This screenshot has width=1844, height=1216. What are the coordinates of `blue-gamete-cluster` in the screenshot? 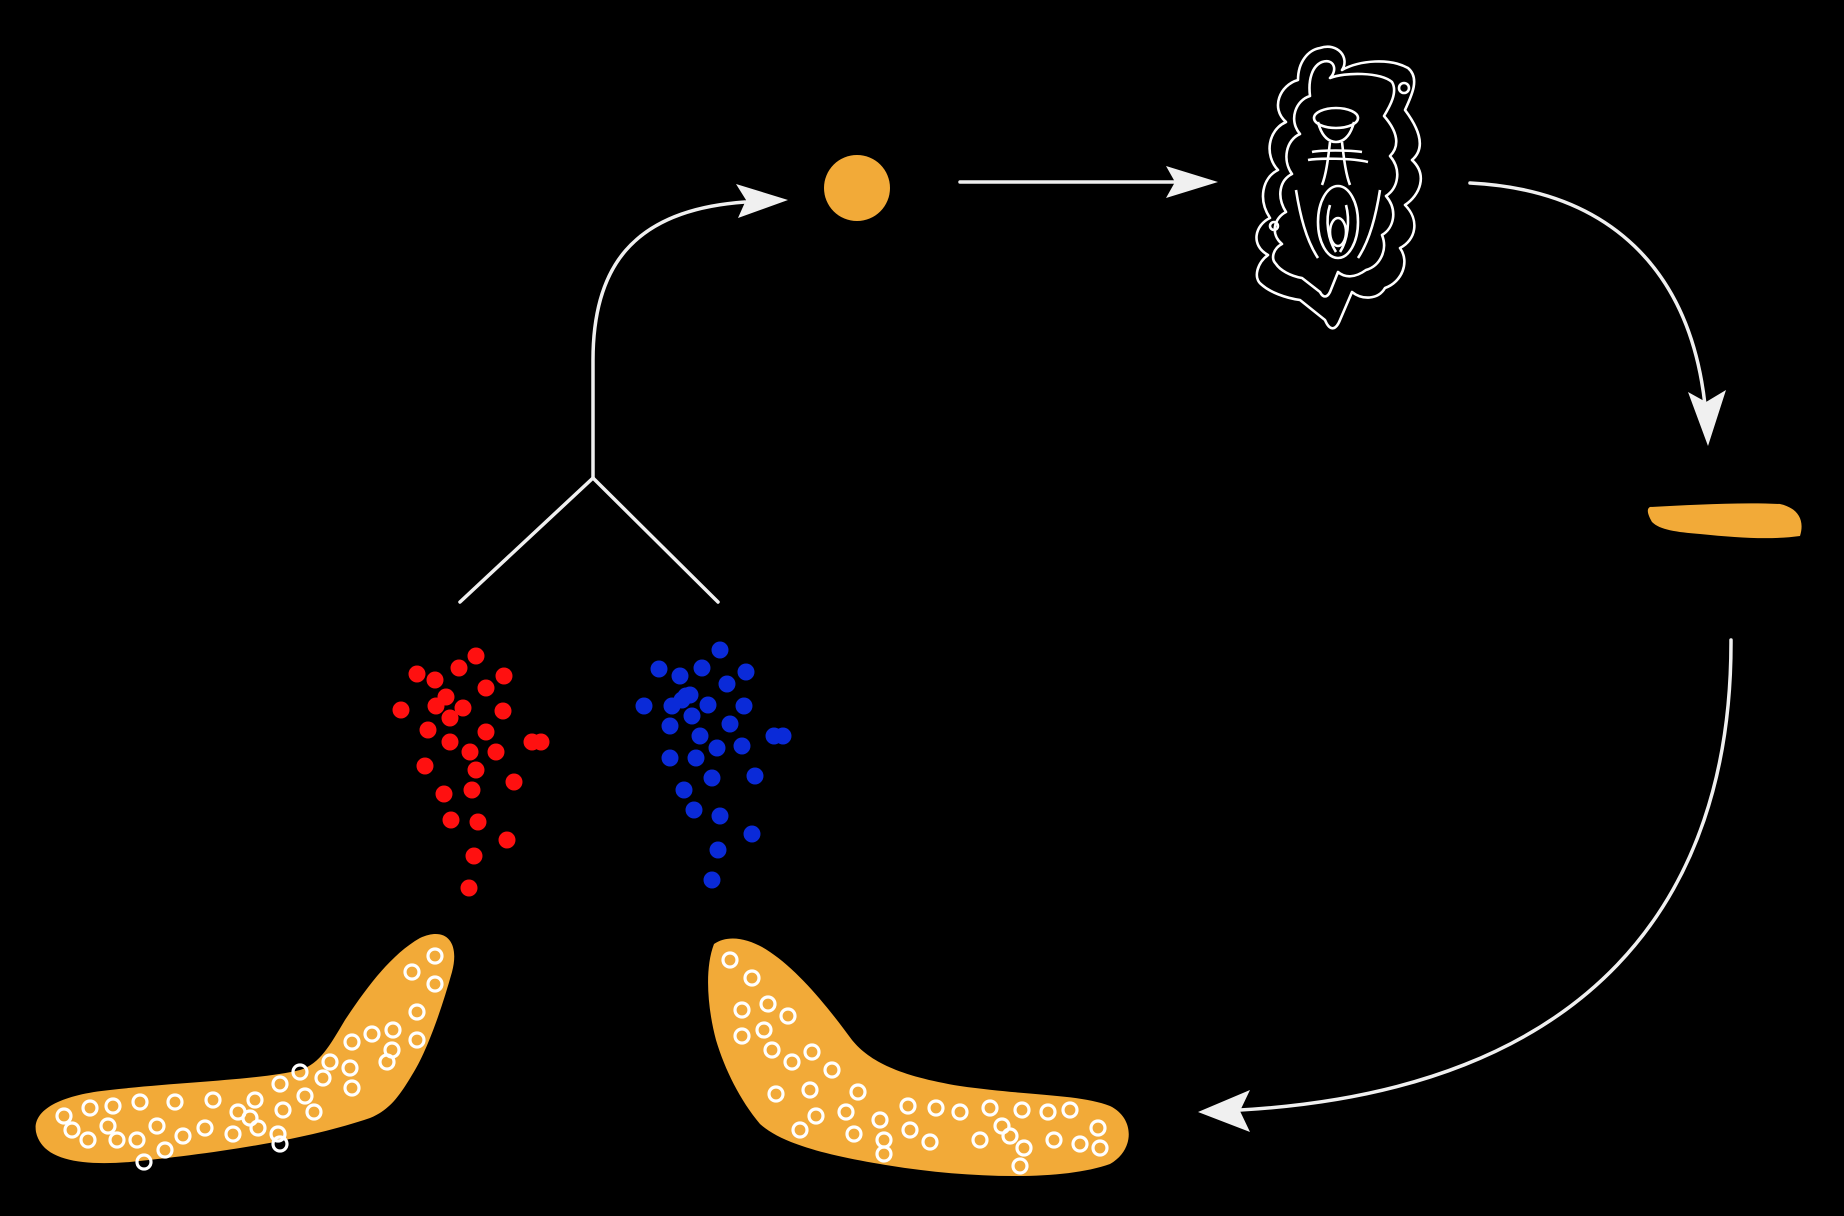 It's located at (713, 765).